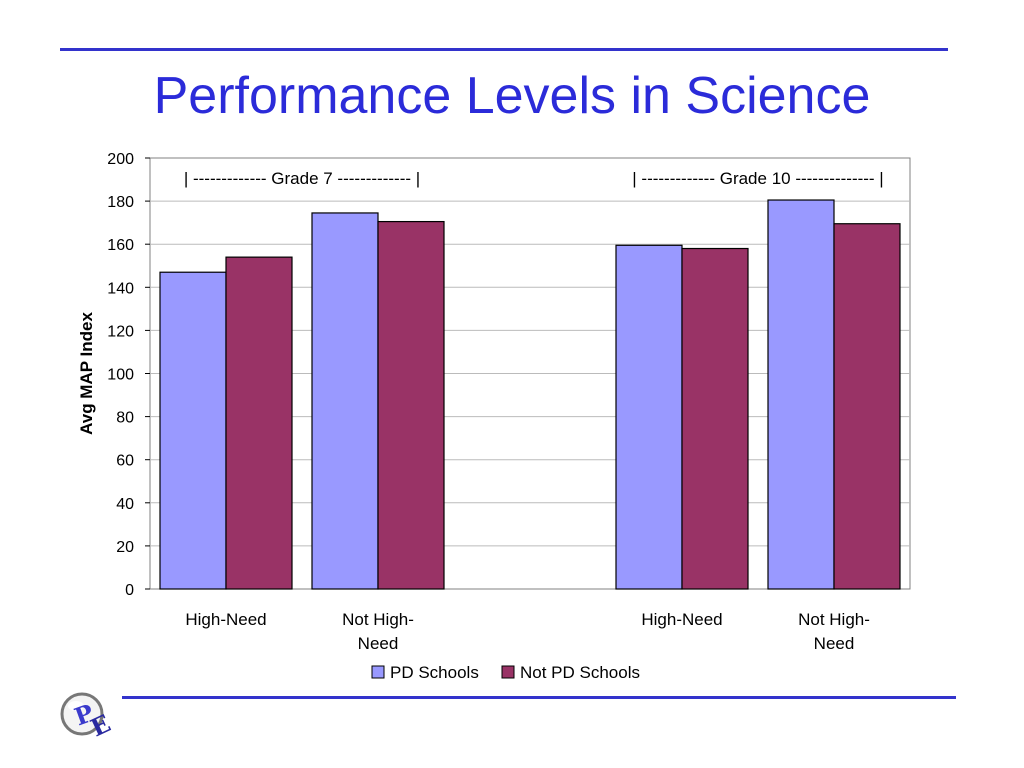  I want to click on y-tick-label: 200, so click(120, 159).